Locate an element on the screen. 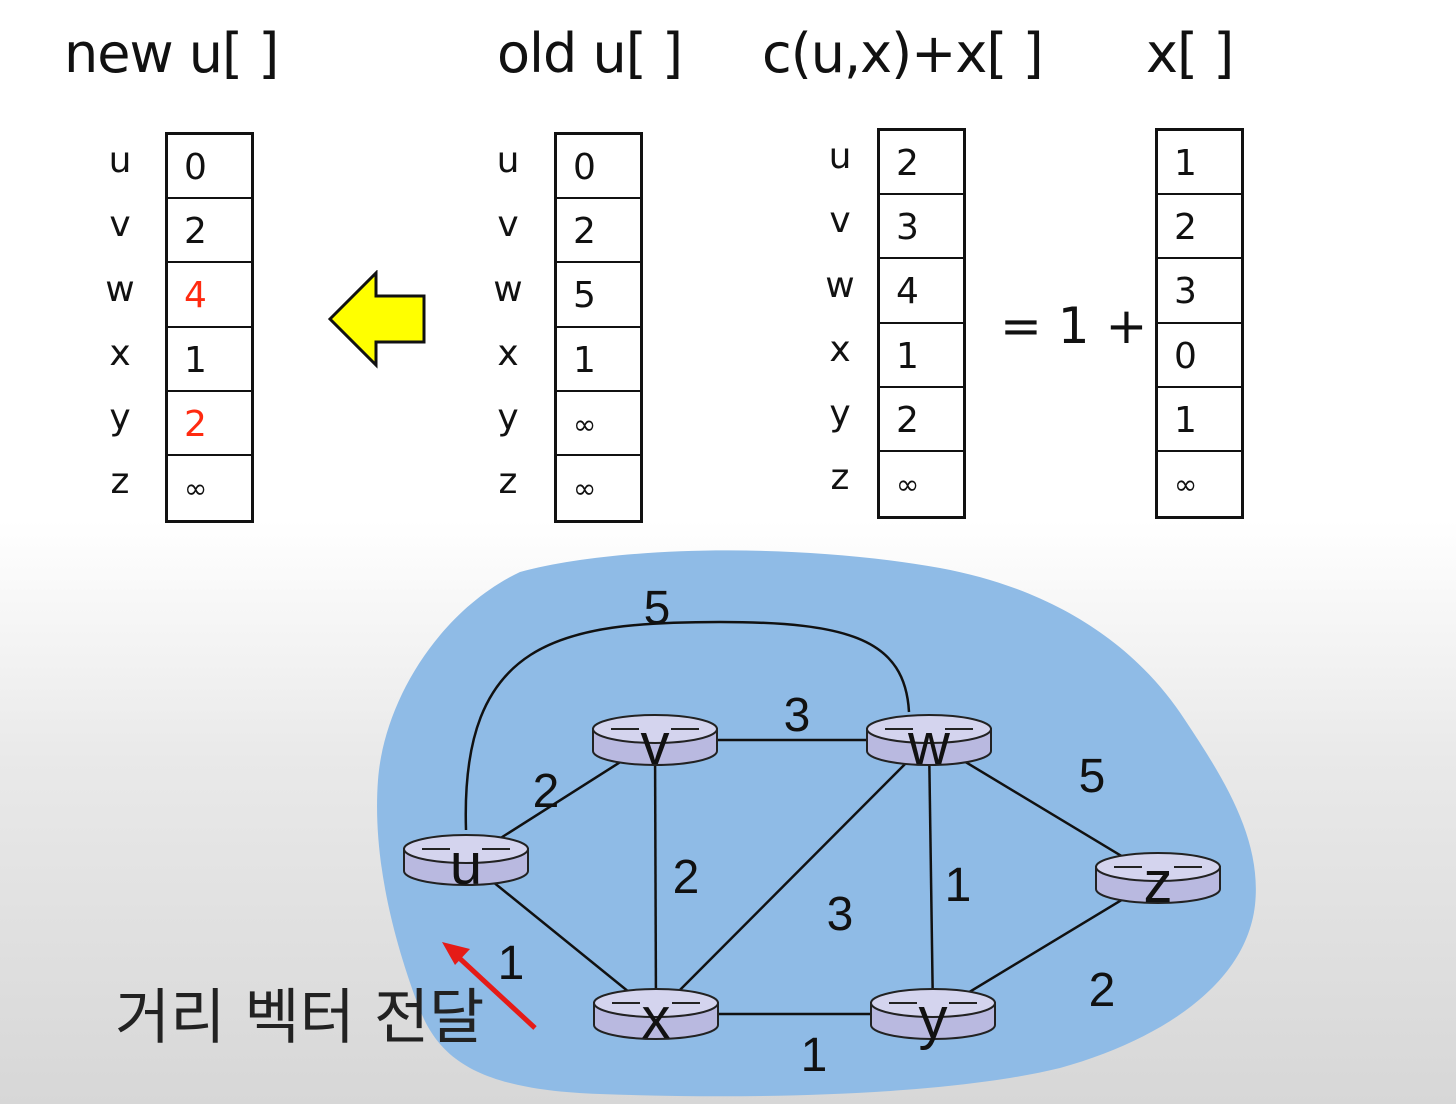 The image size is (1456, 1104). router-label-v: v is located at coordinates (655, 744).